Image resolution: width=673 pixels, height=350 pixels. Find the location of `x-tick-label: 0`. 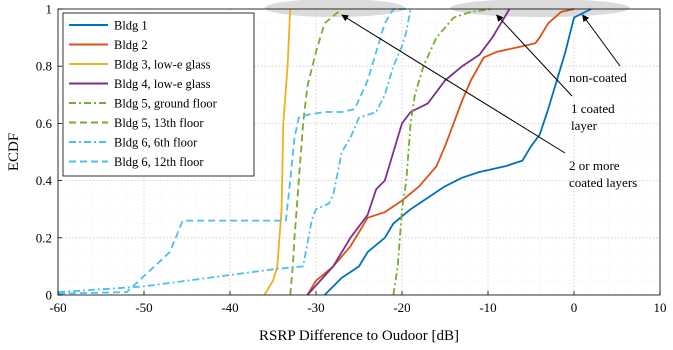

x-tick-label: 0 is located at coordinates (574, 307).